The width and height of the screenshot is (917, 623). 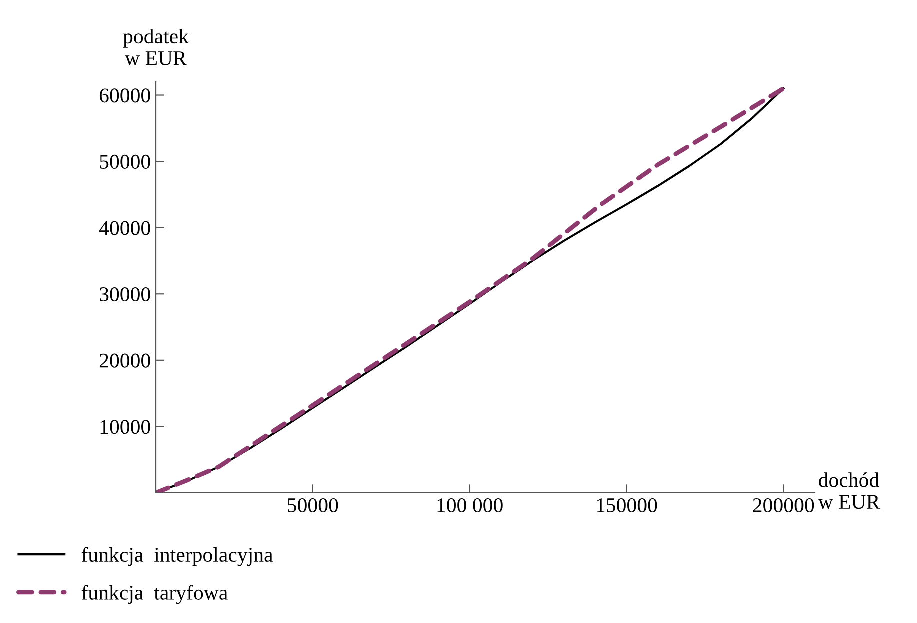 What do you see at coordinates (470, 505) in the screenshot?
I see `x-tick-label: 100 000` at bounding box center [470, 505].